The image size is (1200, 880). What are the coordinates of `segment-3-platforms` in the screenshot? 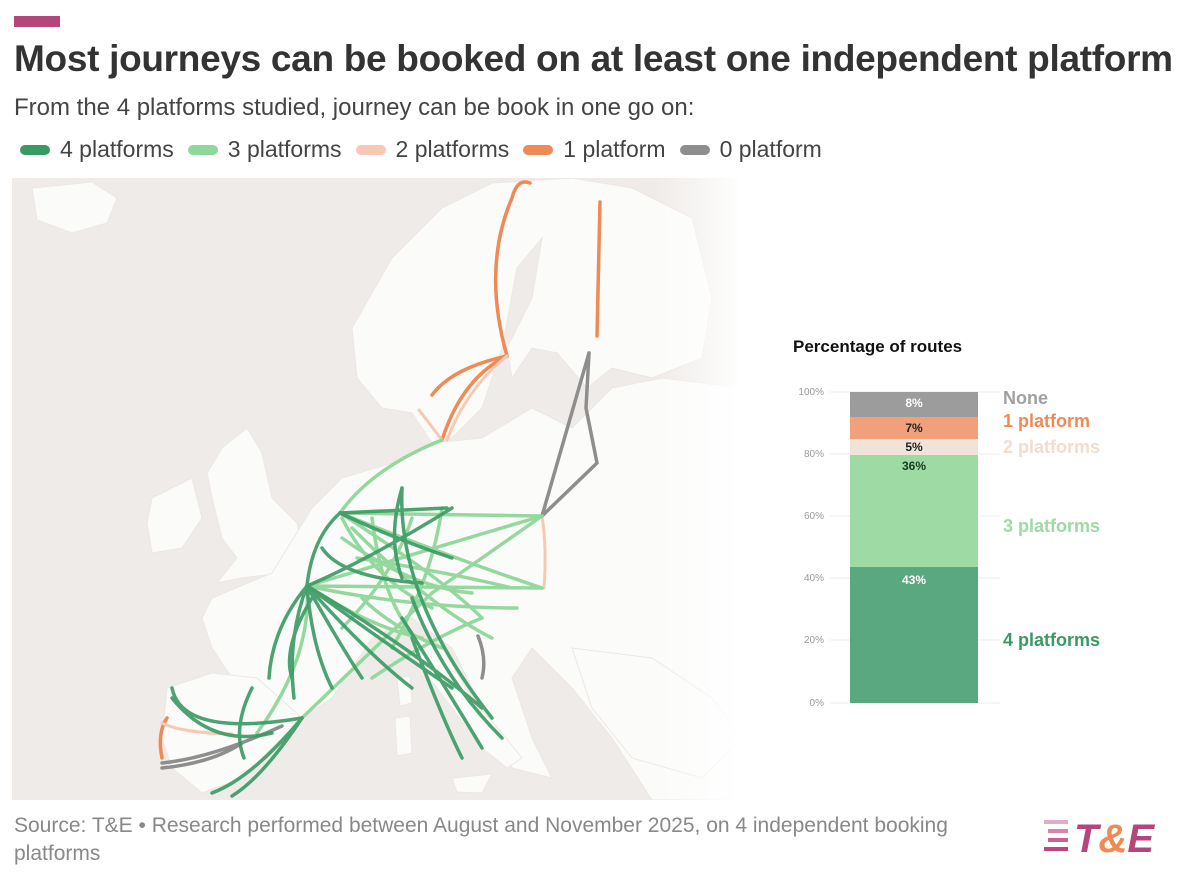 It's located at (914, 511).